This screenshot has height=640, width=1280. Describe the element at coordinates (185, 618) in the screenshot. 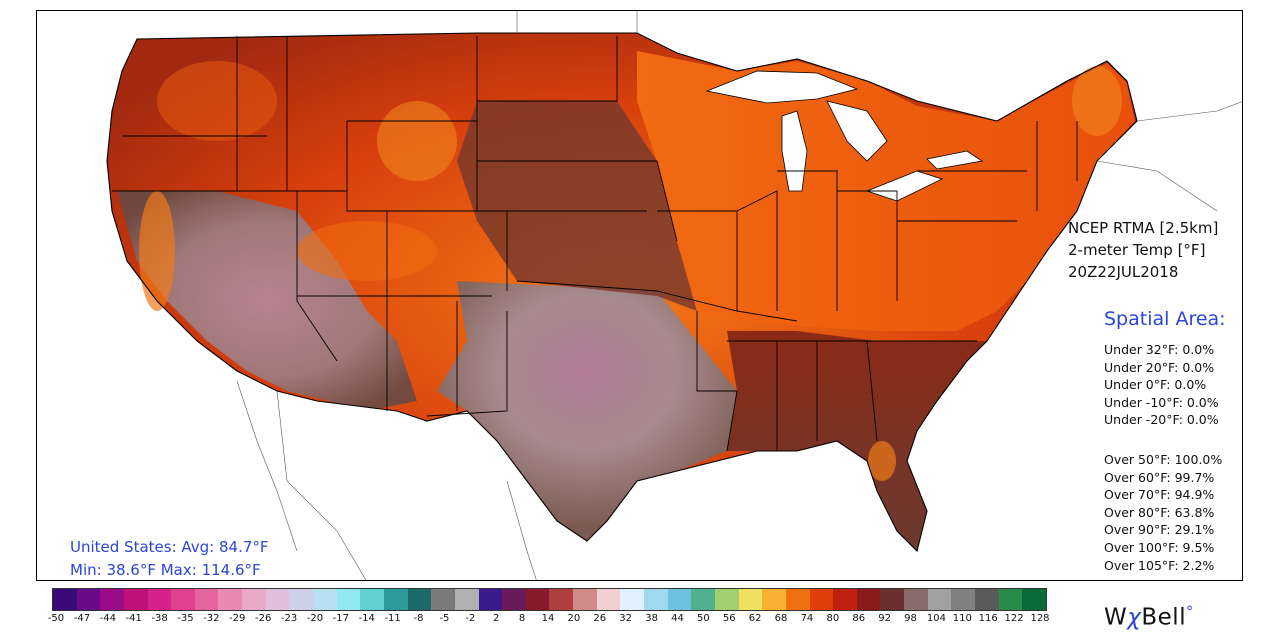

I see `colorbar-tick-label: -35` at that location.